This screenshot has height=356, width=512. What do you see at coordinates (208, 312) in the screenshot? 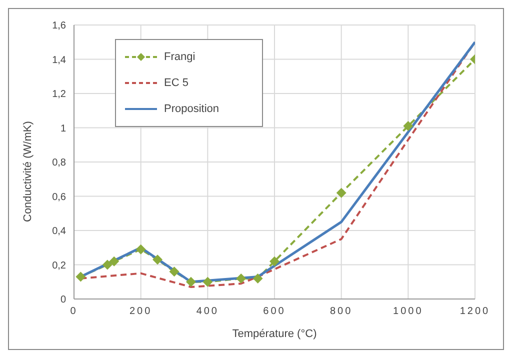
I see `x-tick-label: 400` at bounding box center [208, 312].